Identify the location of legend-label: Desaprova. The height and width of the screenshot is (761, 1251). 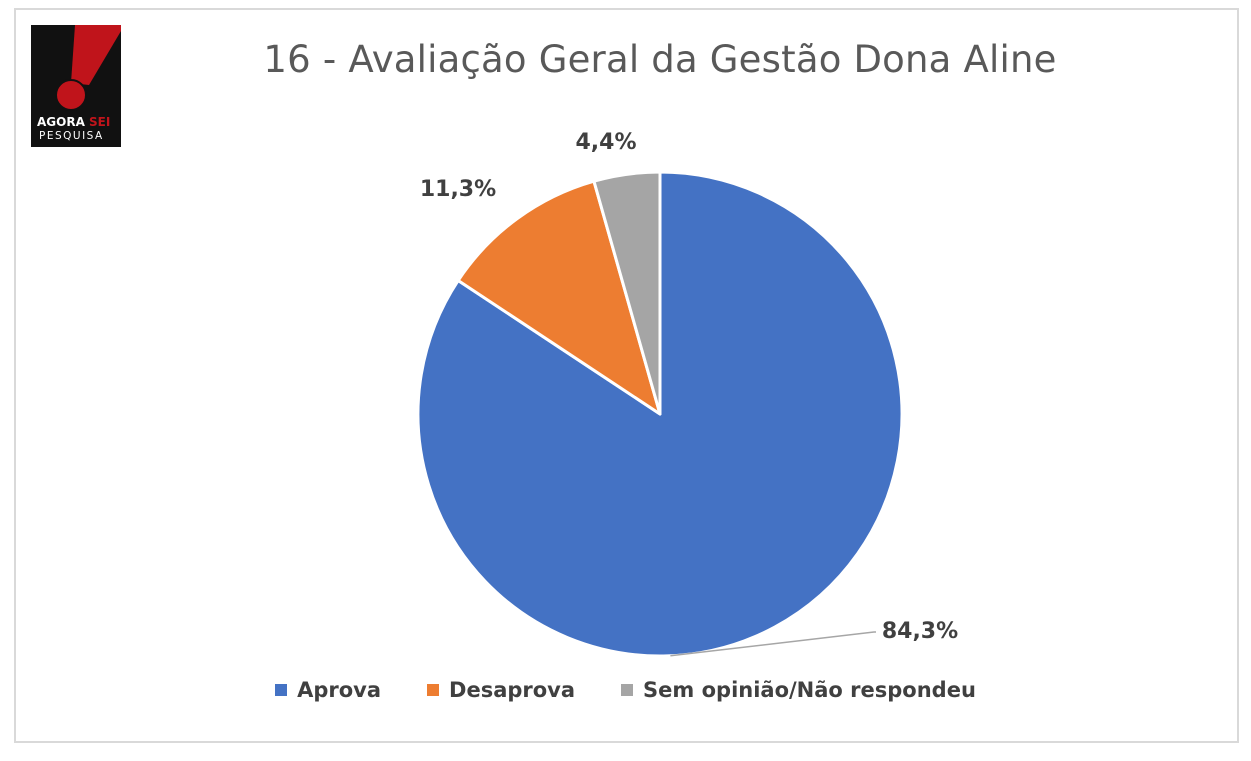
(512, 690).